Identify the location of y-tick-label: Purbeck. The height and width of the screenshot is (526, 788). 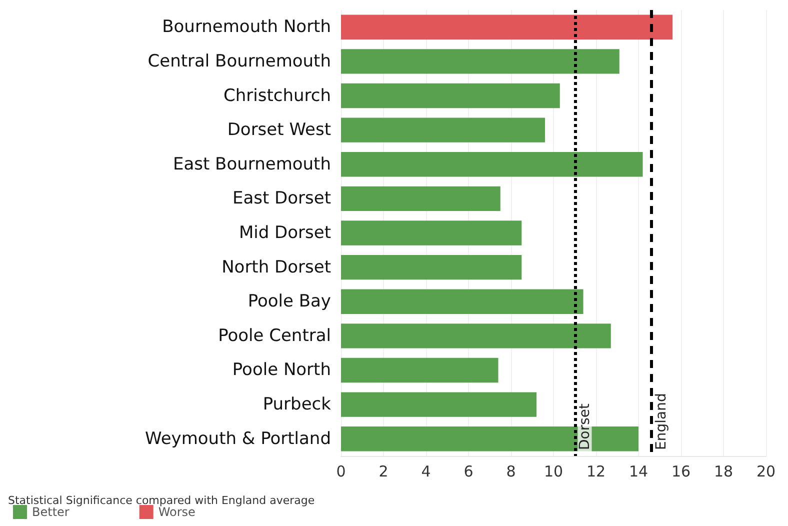
(297, 404).